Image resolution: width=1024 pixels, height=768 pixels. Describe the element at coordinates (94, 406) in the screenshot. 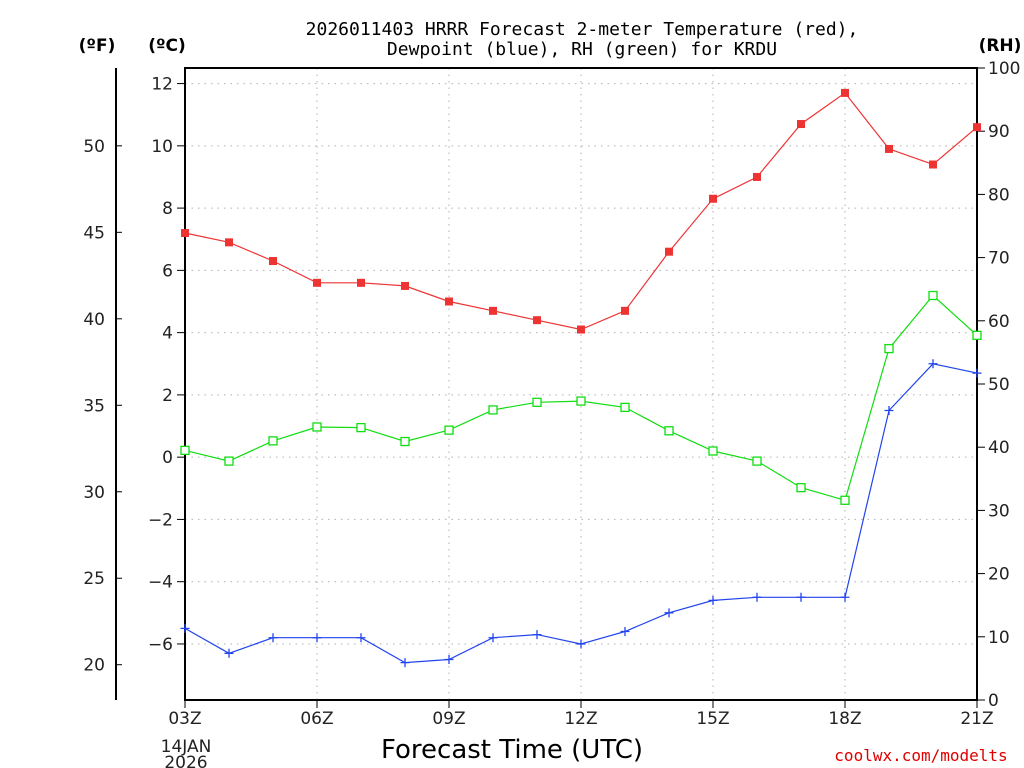

I see `fahrenheit-tick-label: 35` at that location.